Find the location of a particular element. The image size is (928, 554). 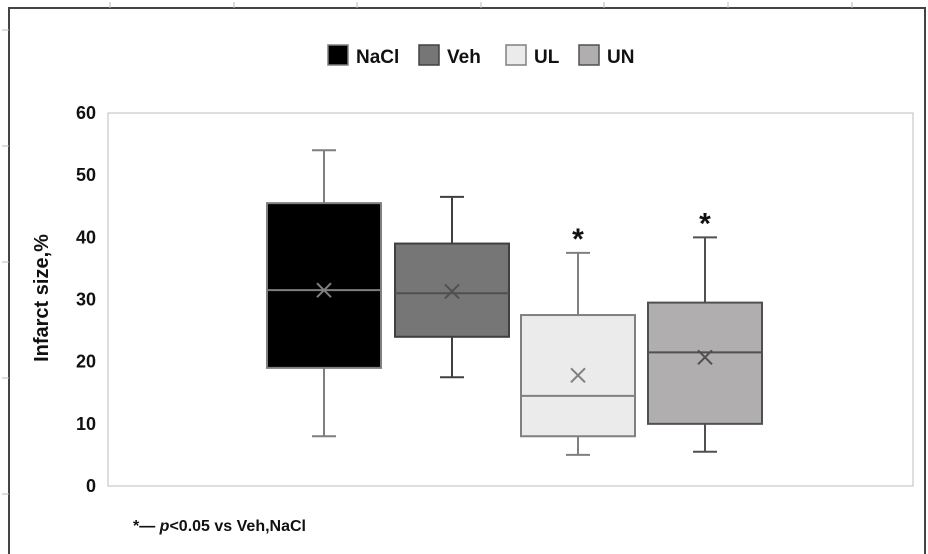

y-tick-label: 30 is located at coordinates (86, 300).